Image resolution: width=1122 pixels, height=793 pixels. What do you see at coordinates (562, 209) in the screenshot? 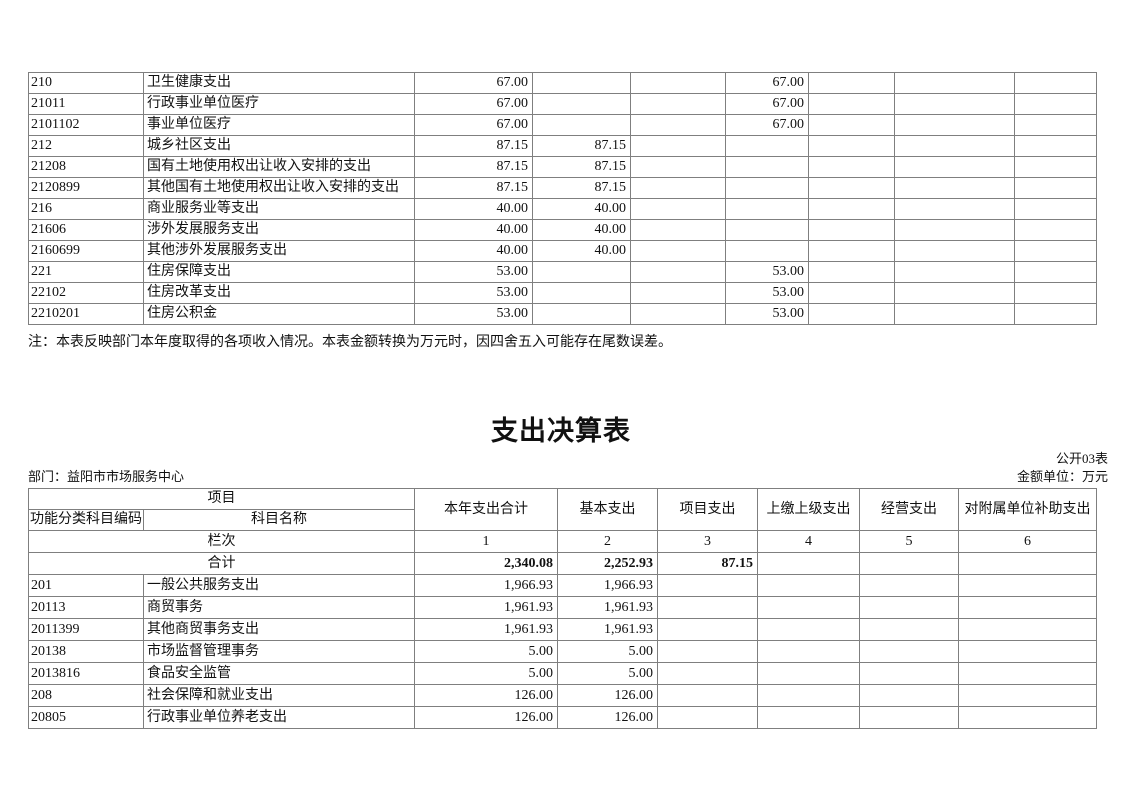
I see `income-row: 216 商业服务业等支出 40.00 40.00` at bounding box center [562, 209].